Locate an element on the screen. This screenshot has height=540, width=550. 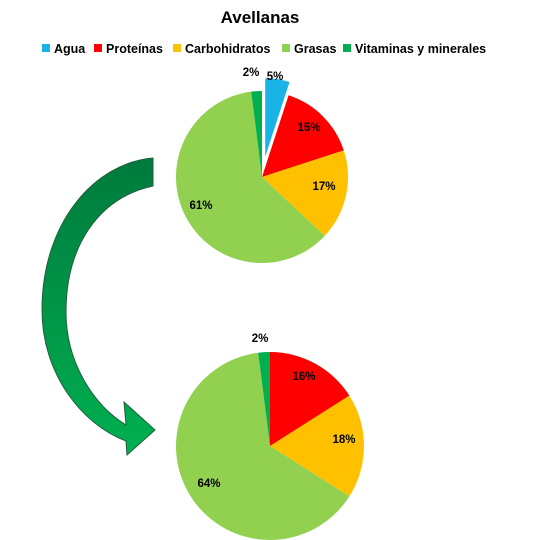
legend-marker-vitaminas-y-minerales is located at coordinates (347, 48).